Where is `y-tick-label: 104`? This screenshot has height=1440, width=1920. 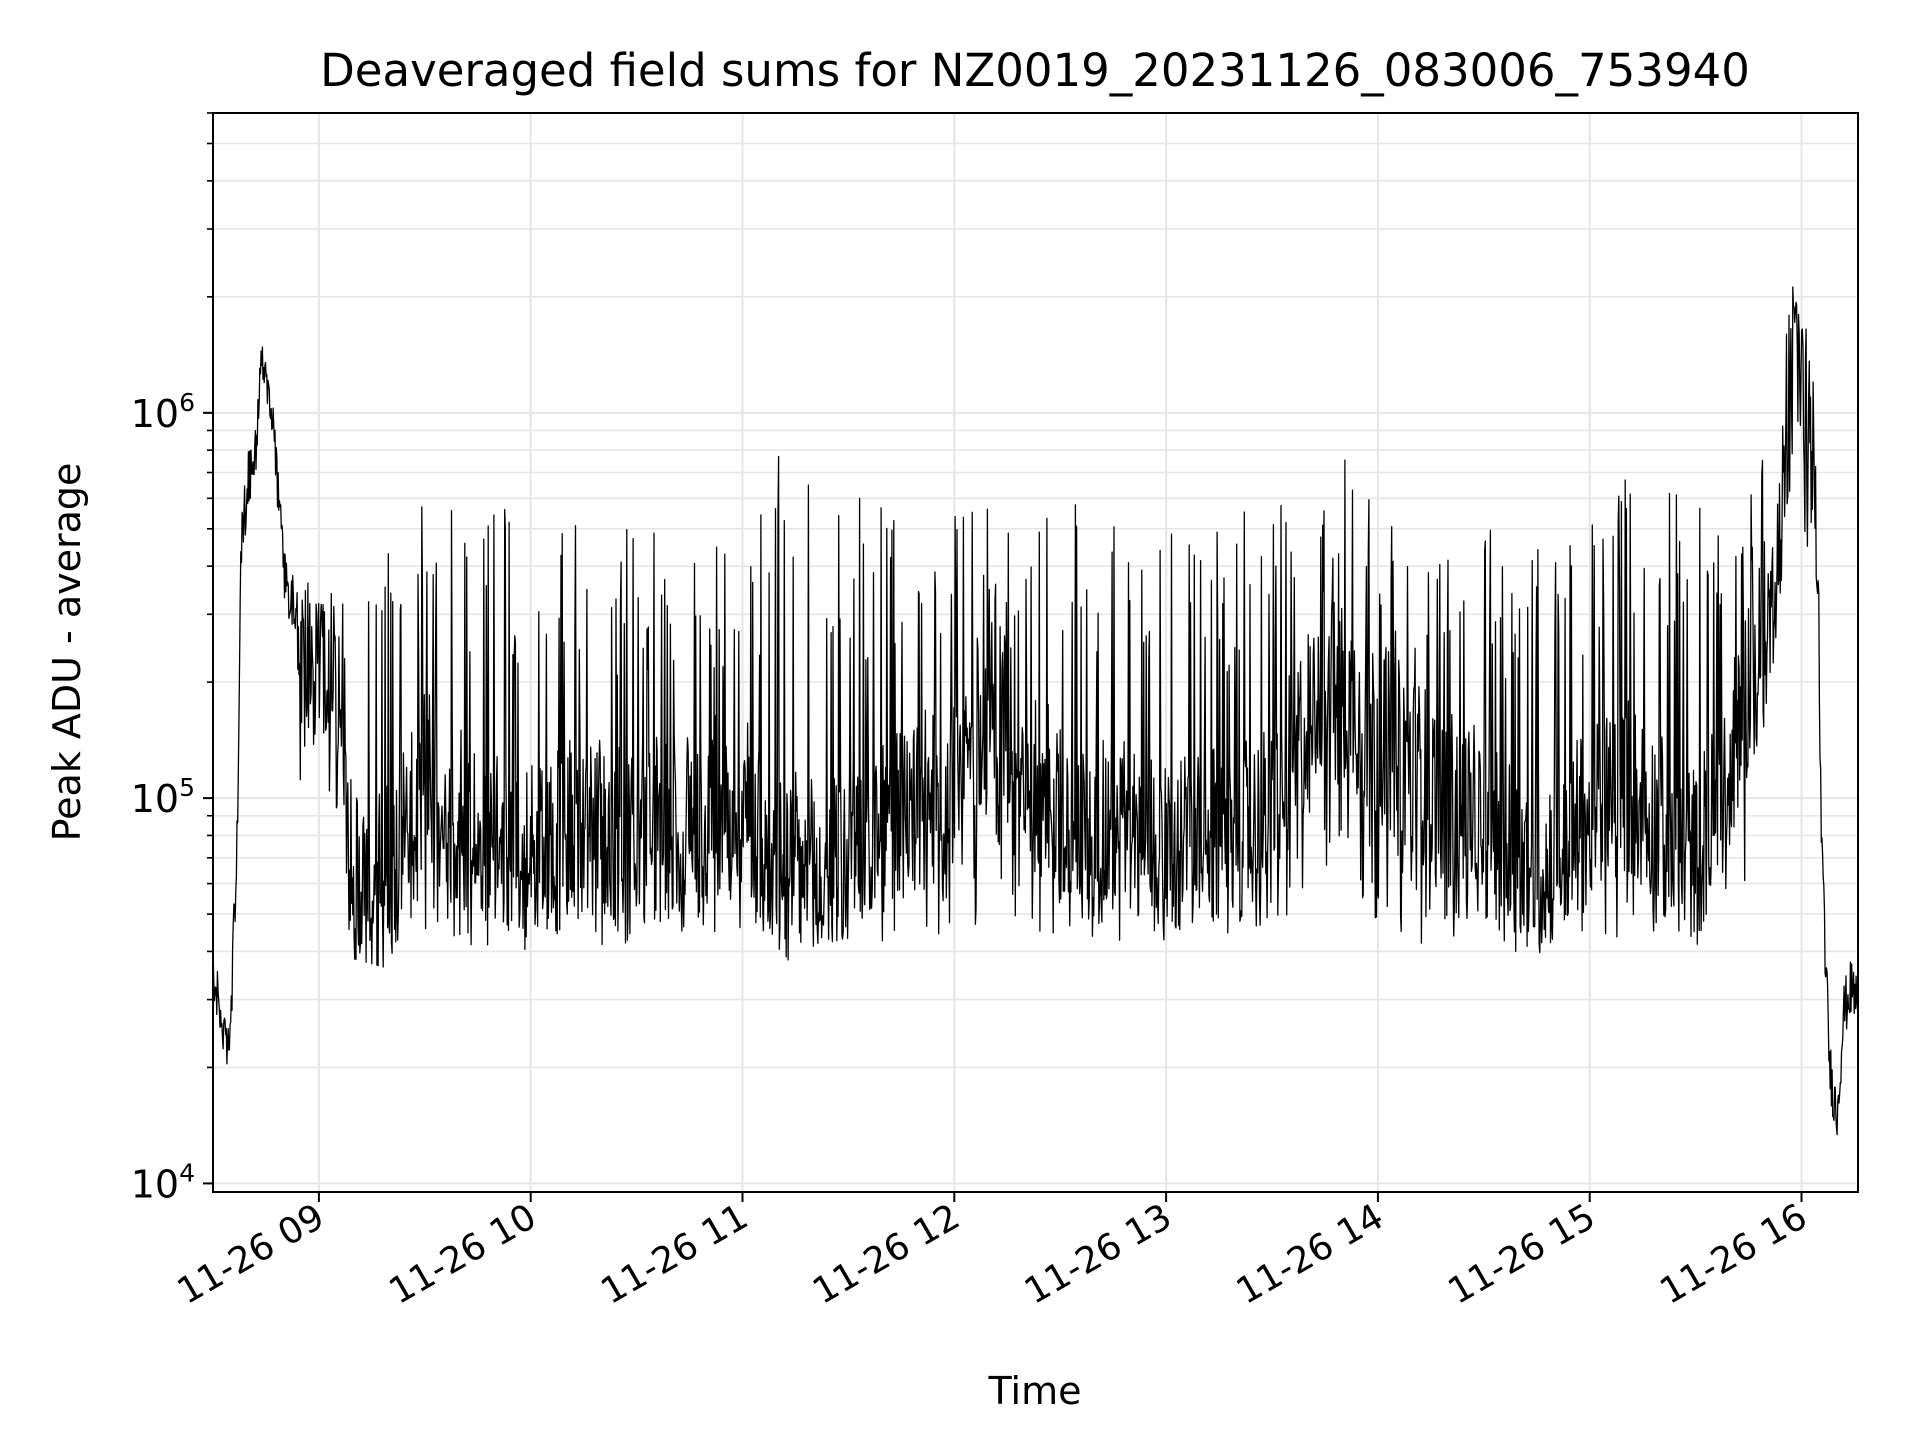 y-tick-label: 104 is located at coordinates (163, 1182).